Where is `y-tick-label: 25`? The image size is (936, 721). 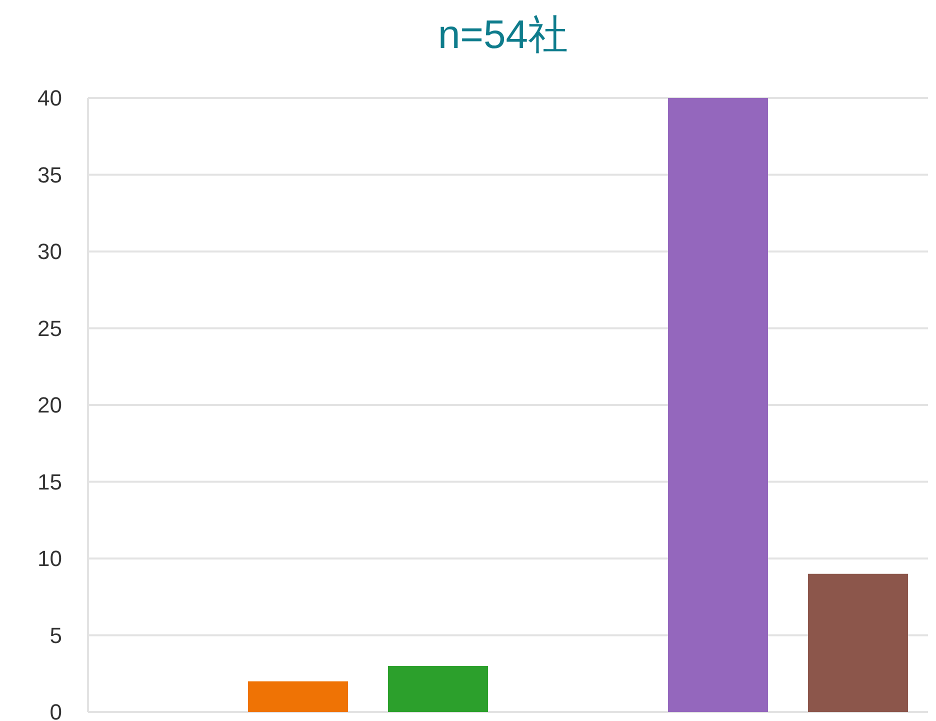
y-tick-label: 25 is located at coordinates (50, 328).